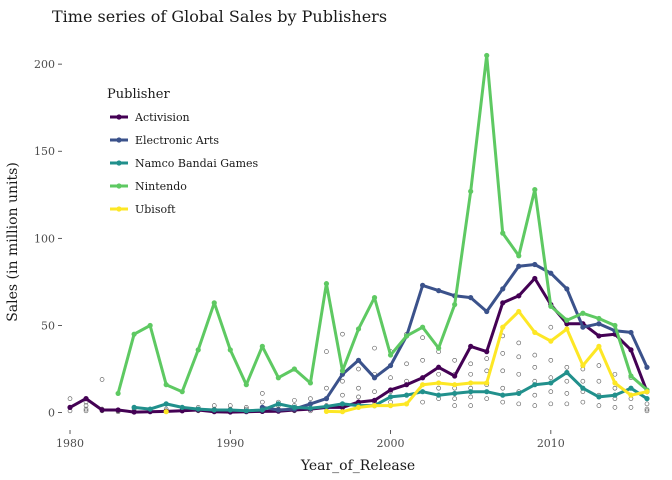 The image size is (672, 480). What do you see at coordinates (161, 186) in the screenshot?
I see `legend-label: Nintendo` at bounding box center [161, 186].